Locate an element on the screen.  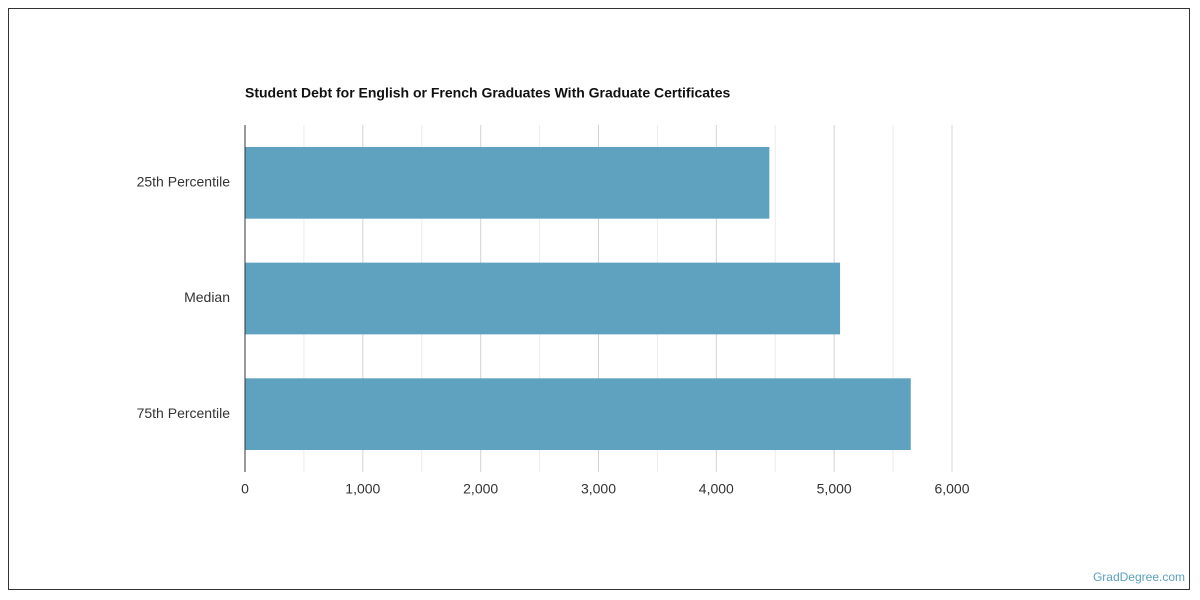
x-tick-label: 0 is located at coordinates (245, 489).